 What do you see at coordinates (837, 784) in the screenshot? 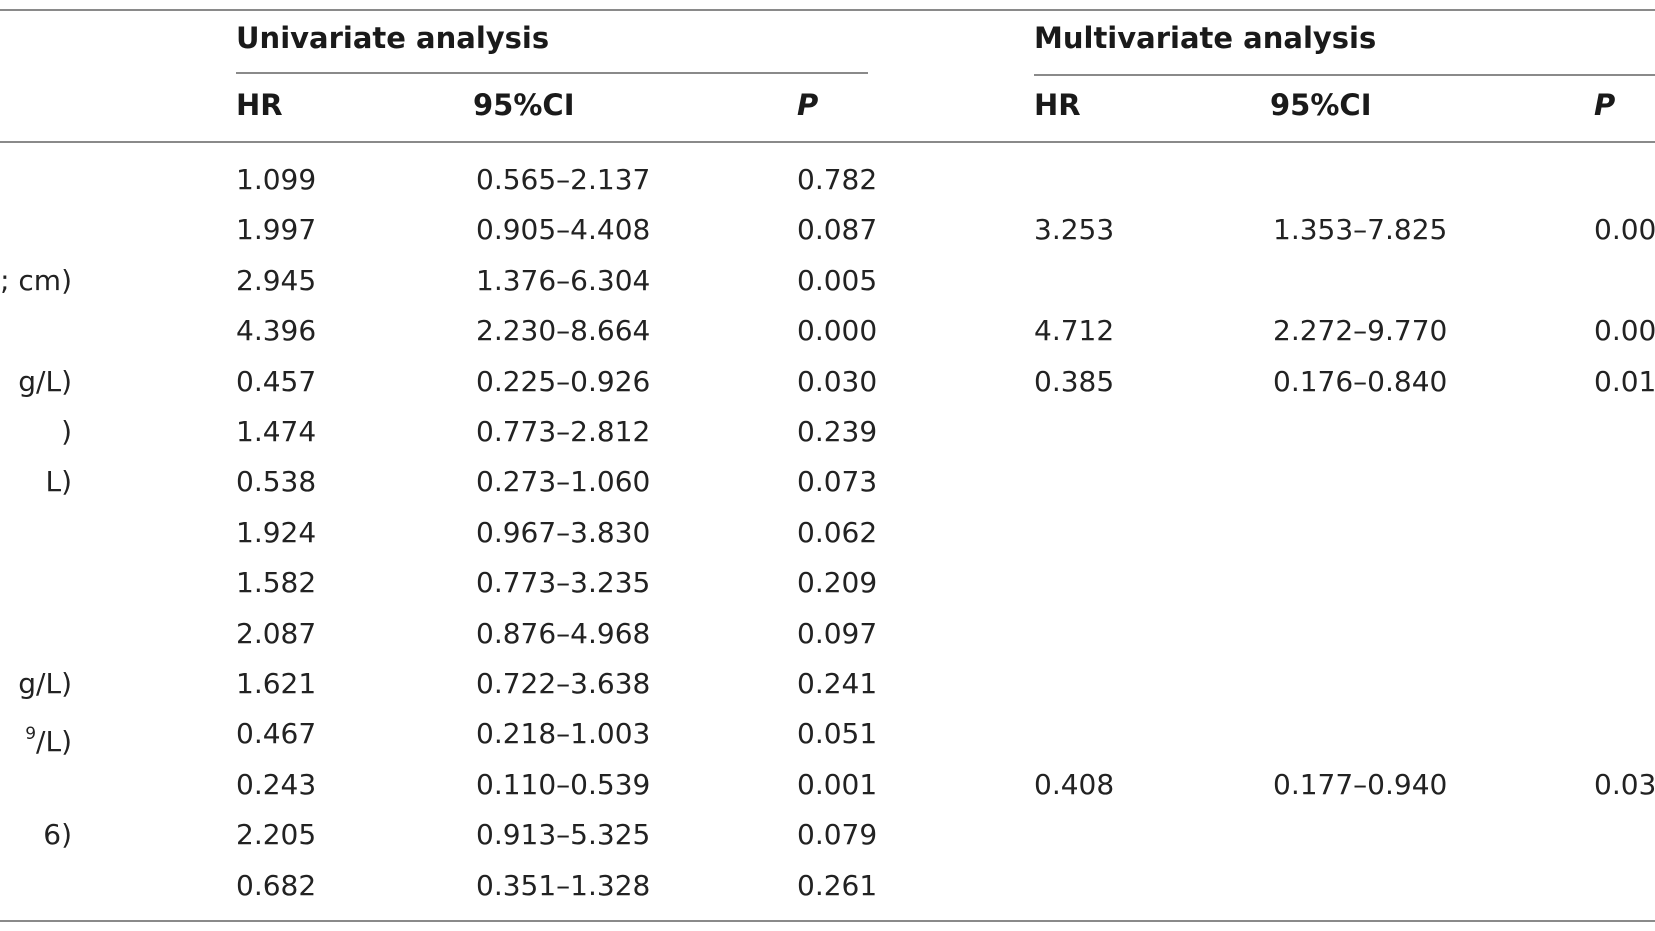
I see `uni-p-cell: 0.001` at bounding box center [837, 784].